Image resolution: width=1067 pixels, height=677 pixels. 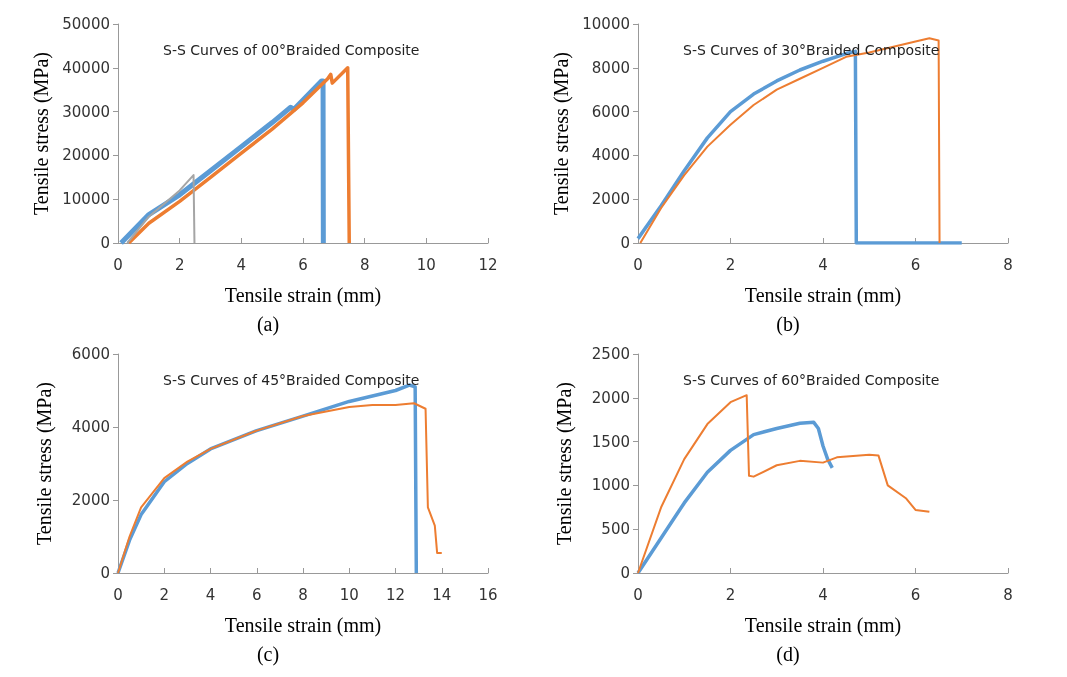 What do you see at coordinates (610, 354) in the screenshot?
I see `y-tick-label: 2500` at bounding box center [610, 354].